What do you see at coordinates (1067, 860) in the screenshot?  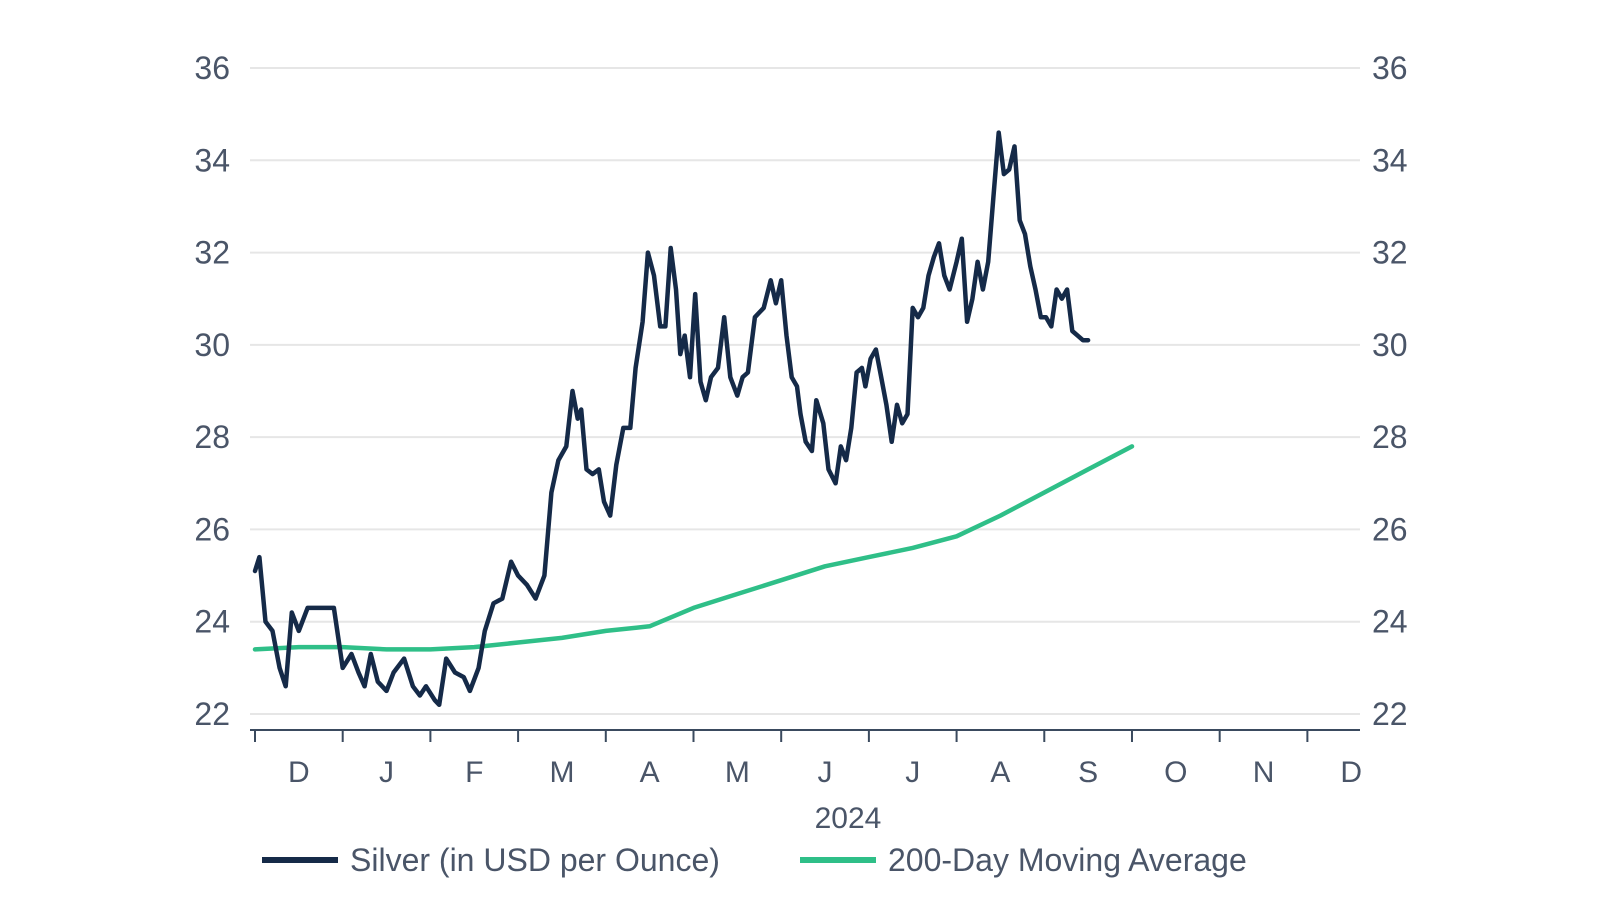 I see `legend-label-moving-average: 200-Day Moving Average` at bounding box center [1067, 860].